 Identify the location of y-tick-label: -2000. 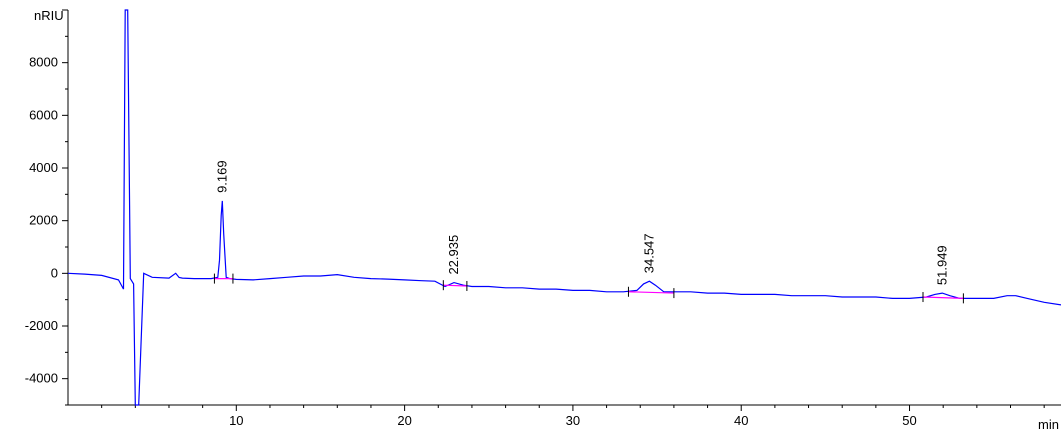
(41, 325).